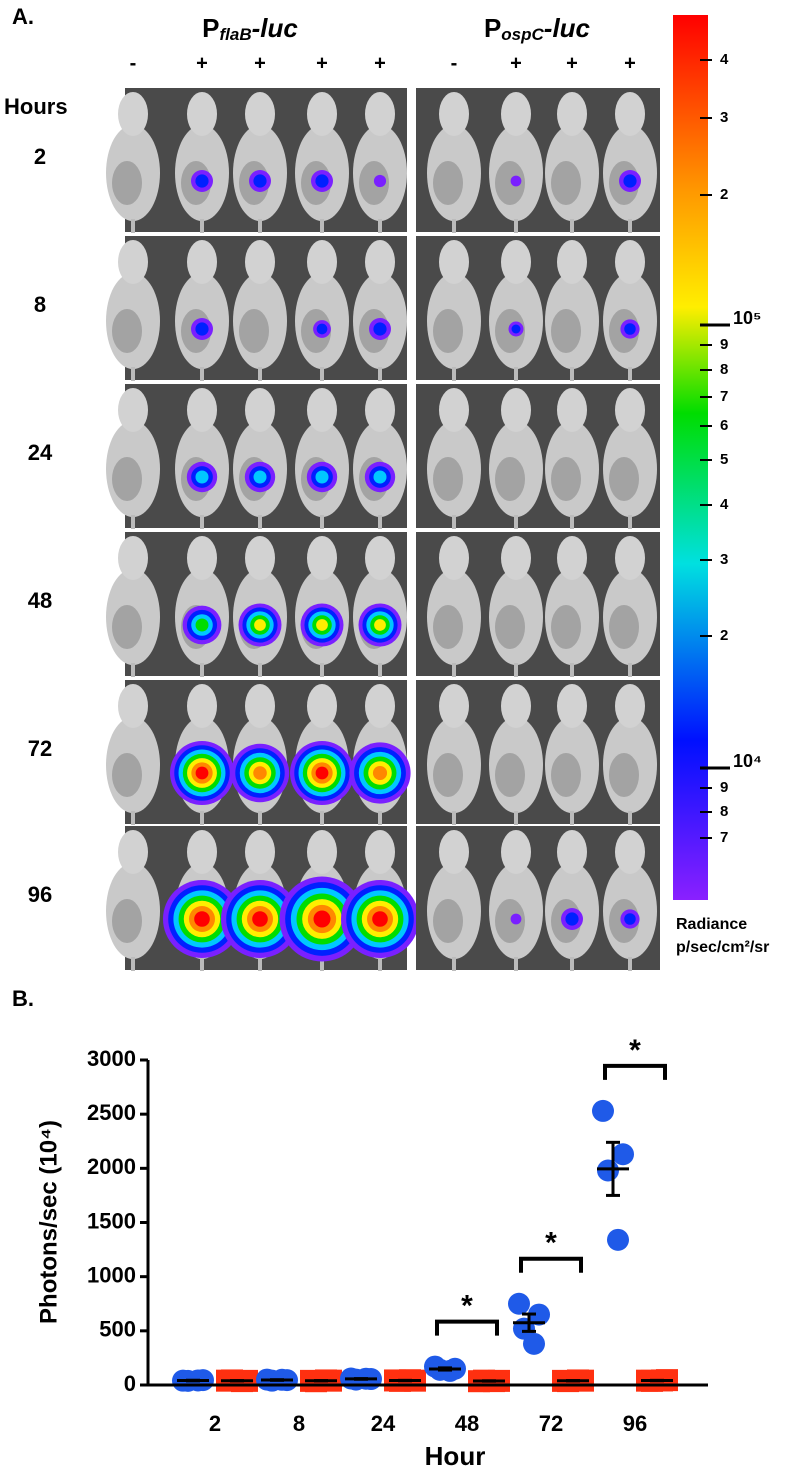 The image size is (800, 1479). I want to click on y-tick-label: 500, so click(117, 1329).